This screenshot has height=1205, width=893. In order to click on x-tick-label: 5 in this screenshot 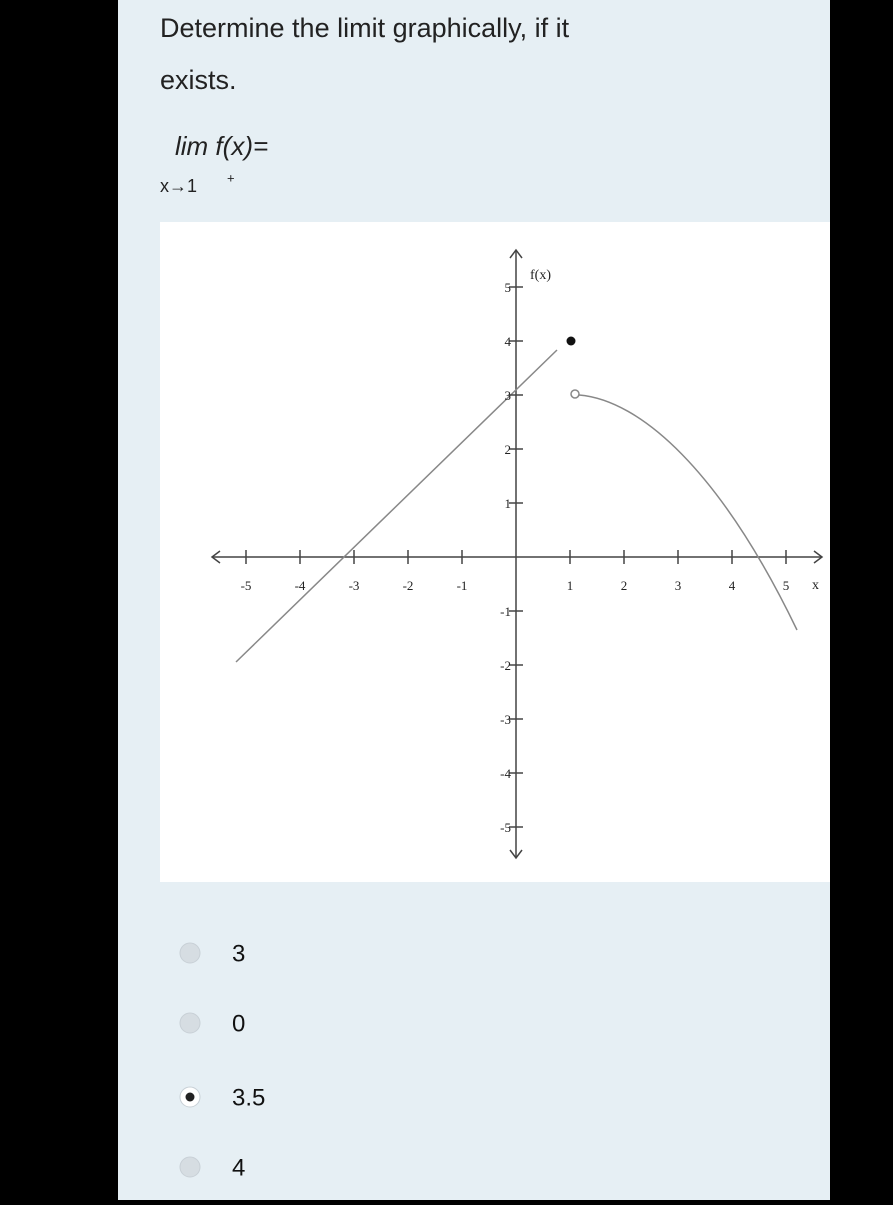, I will do `click(786, 585)`.